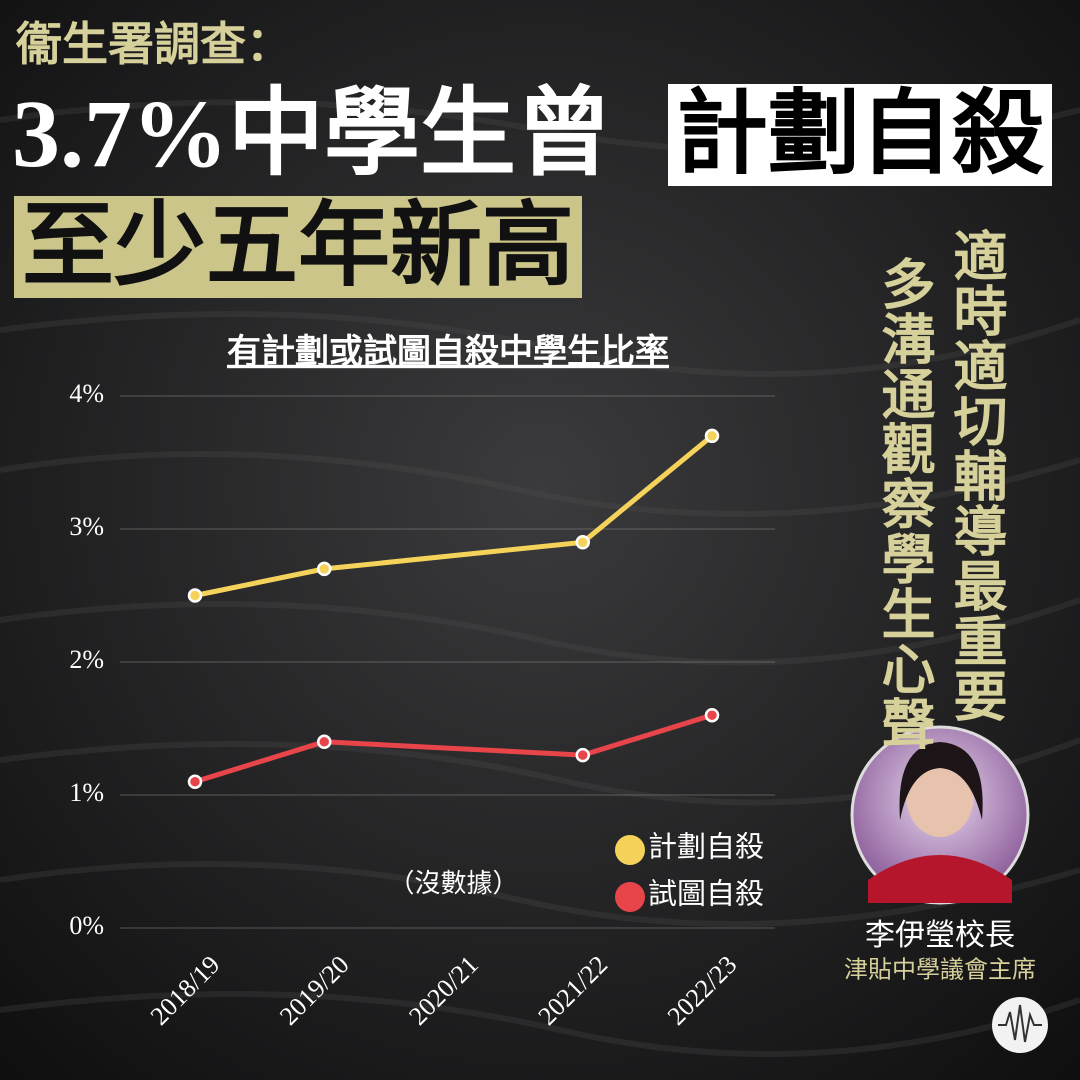 The image size is (1080, 1080). What do you see at coordinates (86, 393) in the screenshot?
I see `y-tick-label: 4%` at bounding box center [86, 393].